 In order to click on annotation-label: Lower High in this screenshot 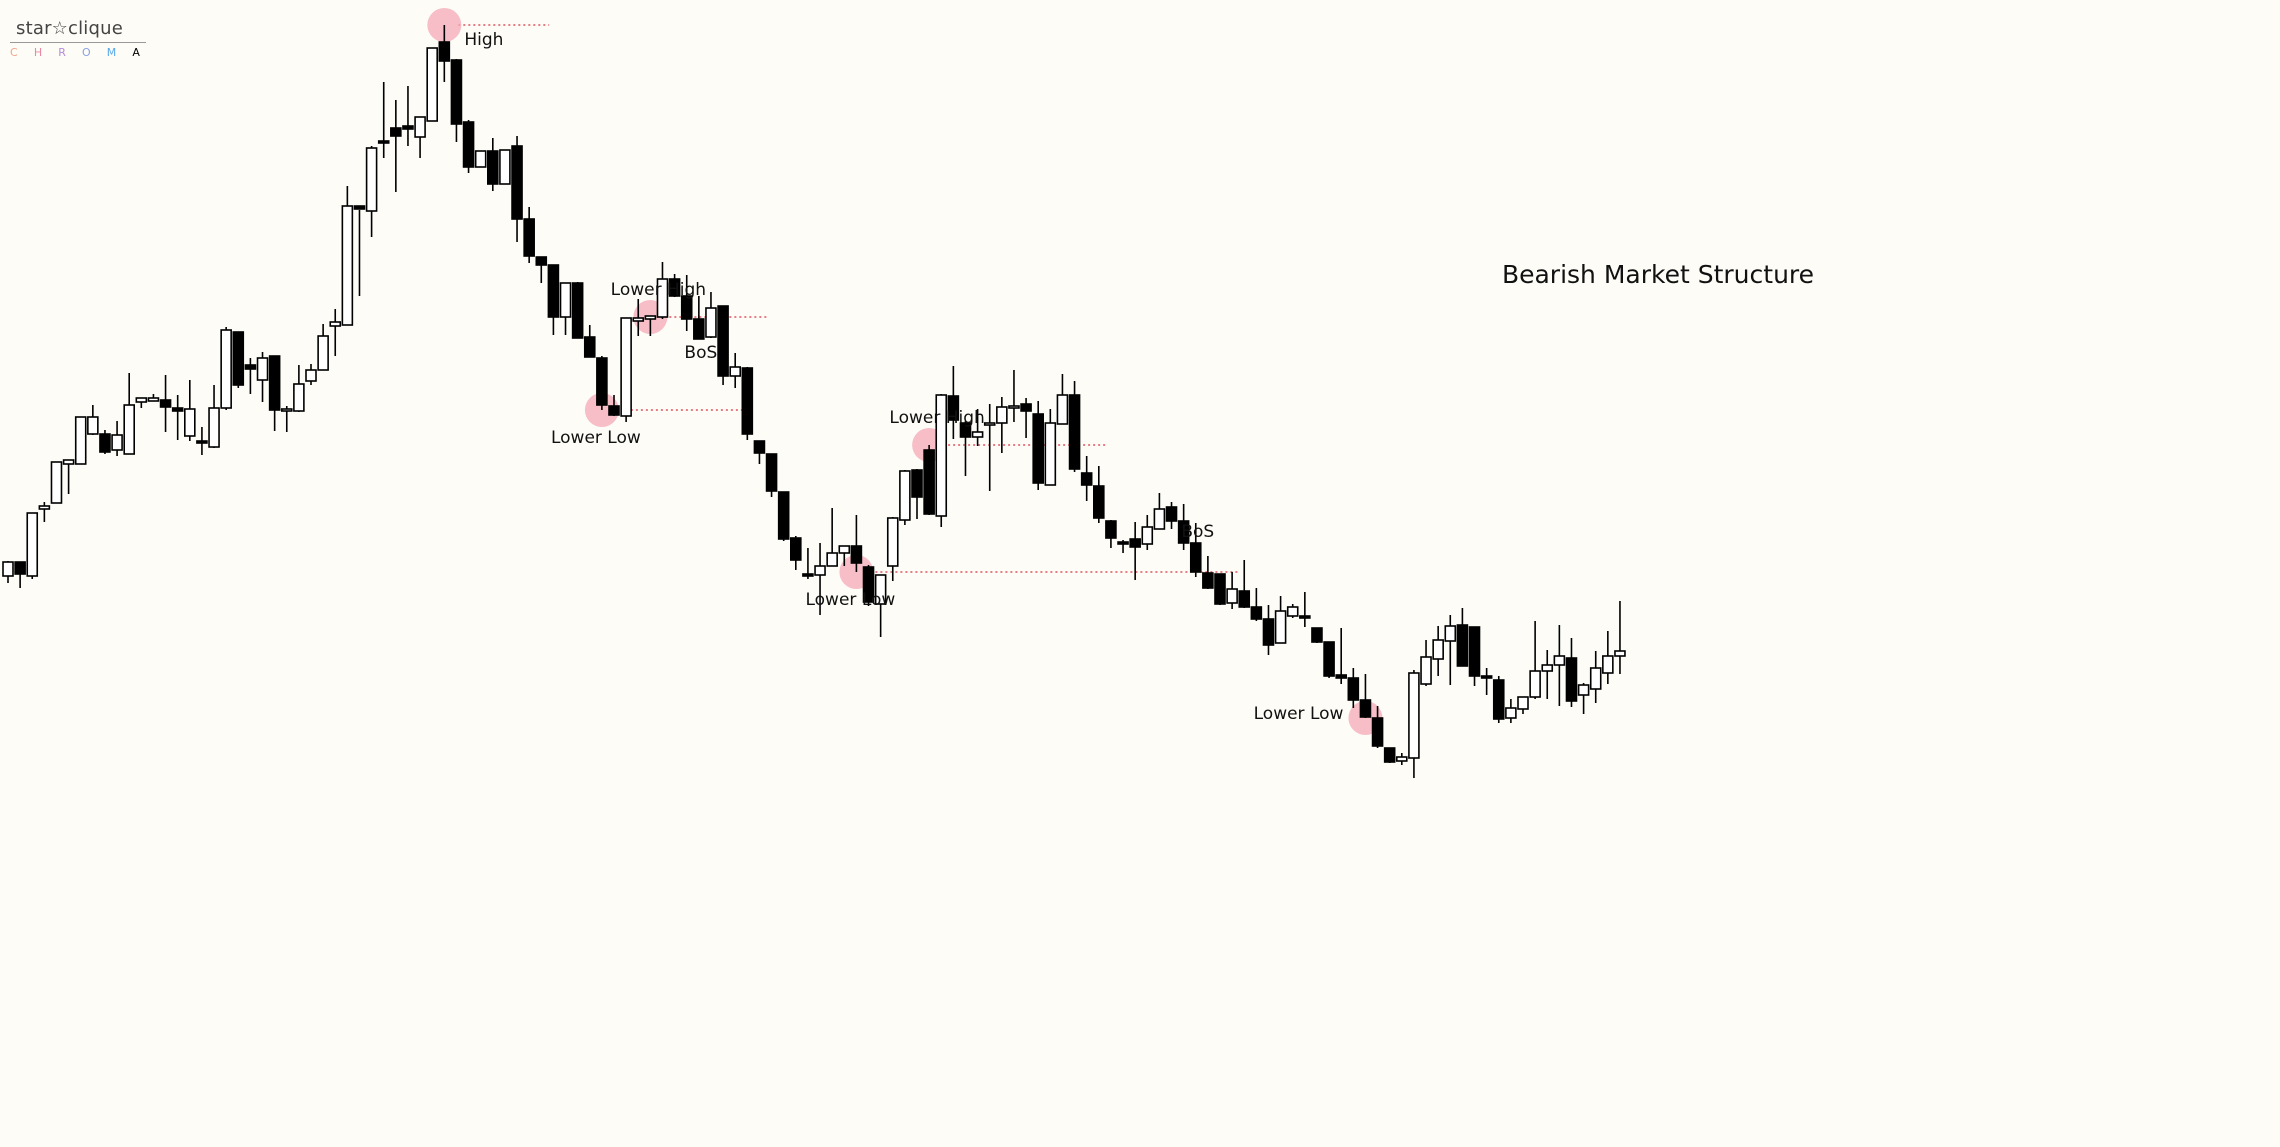, I will do `click(658, 290)`.